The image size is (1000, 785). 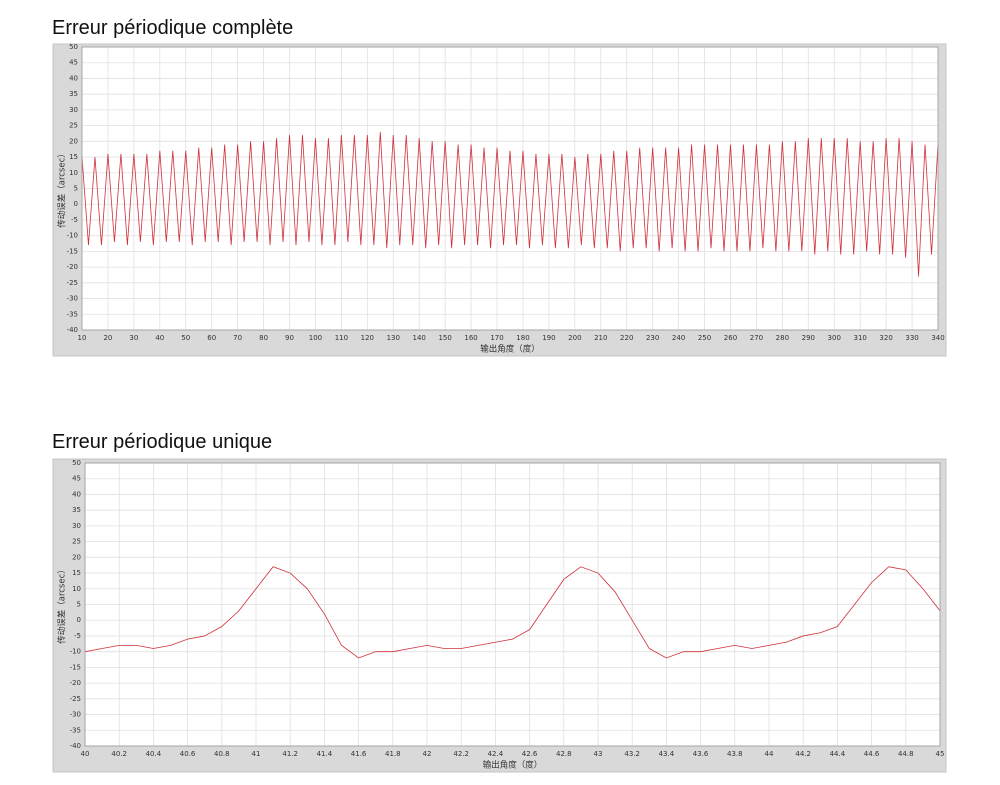 I want to click on x-tick-label: 100, so click(x=315, y=338).